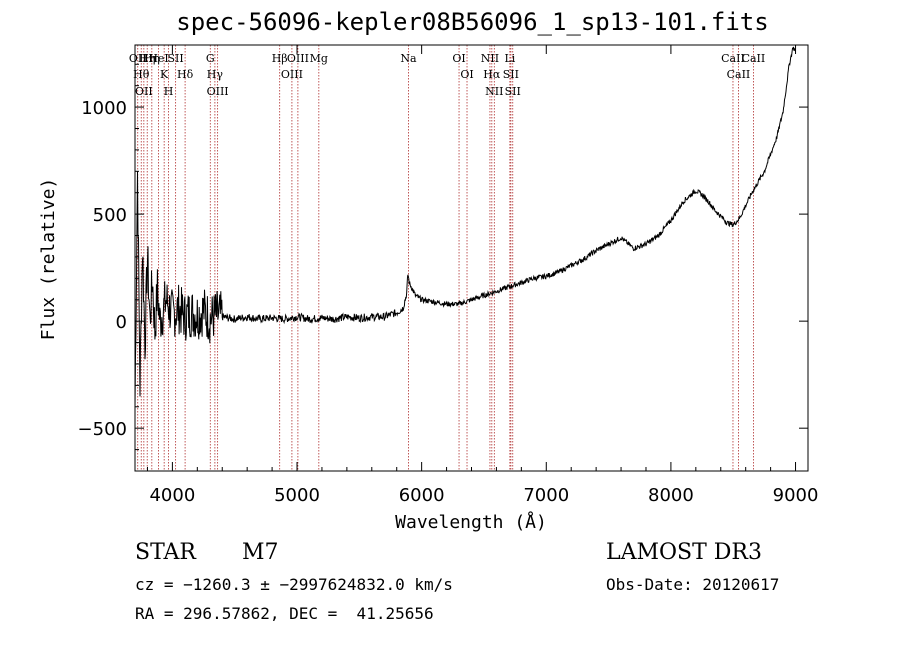 This screenshot has width=900, height=649. What do you see at coordinates (509, 58) in the screenshot?
I see `spectral-line-label: Li` at bounding box center [509, 58].